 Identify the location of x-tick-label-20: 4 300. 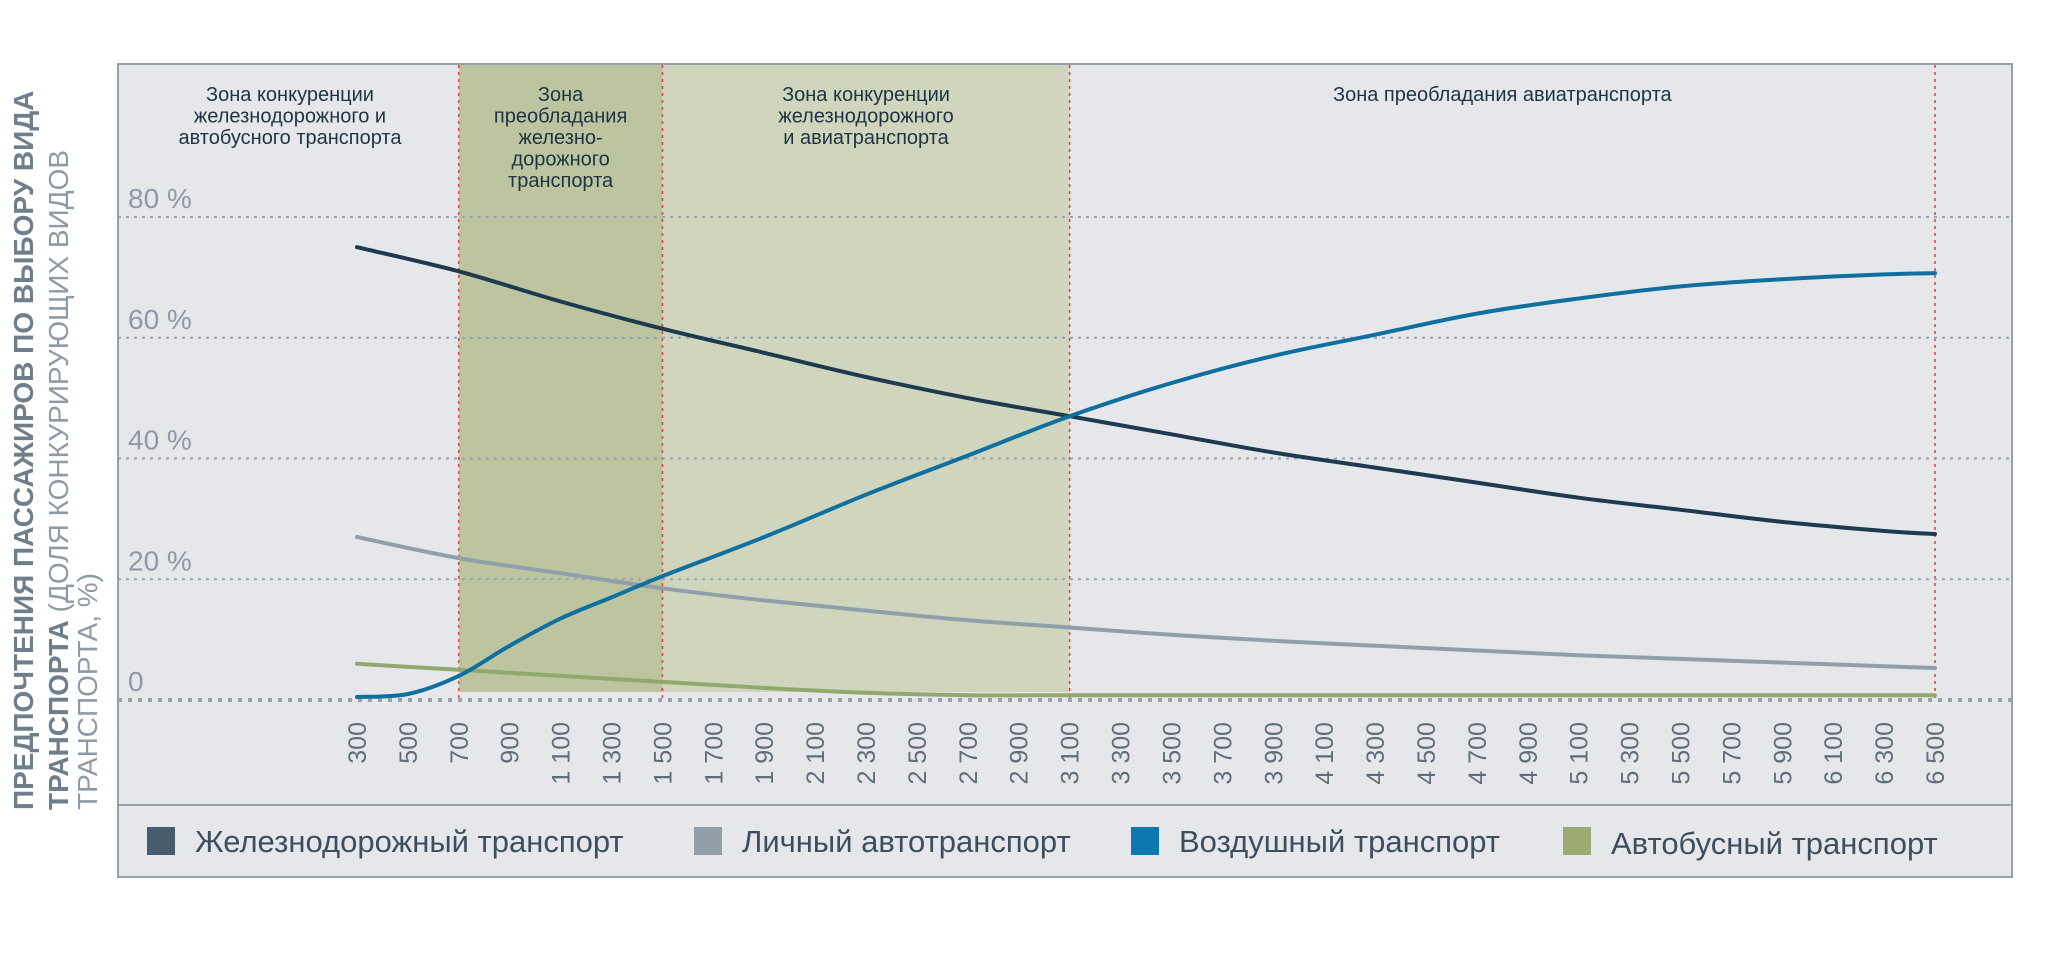
(1376, 753).